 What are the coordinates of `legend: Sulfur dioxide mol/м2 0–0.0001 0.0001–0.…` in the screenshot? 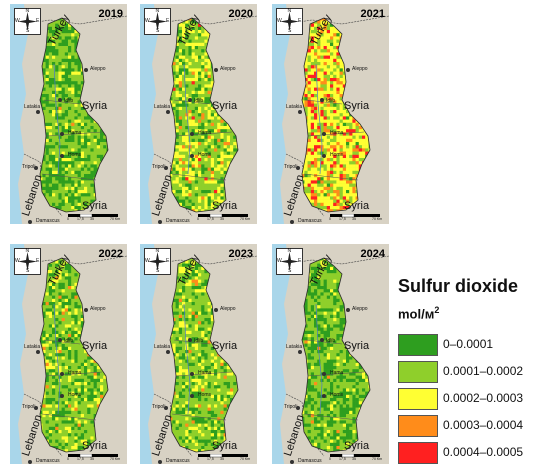 It's located at (472, 374).